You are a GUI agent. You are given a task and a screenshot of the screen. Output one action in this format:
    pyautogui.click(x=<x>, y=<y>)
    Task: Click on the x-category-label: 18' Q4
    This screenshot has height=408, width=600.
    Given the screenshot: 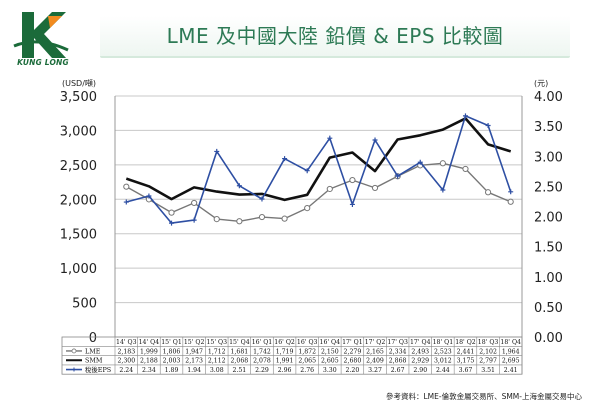 What is the action you would take?
    pyautogui.click(x=510, y=342)
    